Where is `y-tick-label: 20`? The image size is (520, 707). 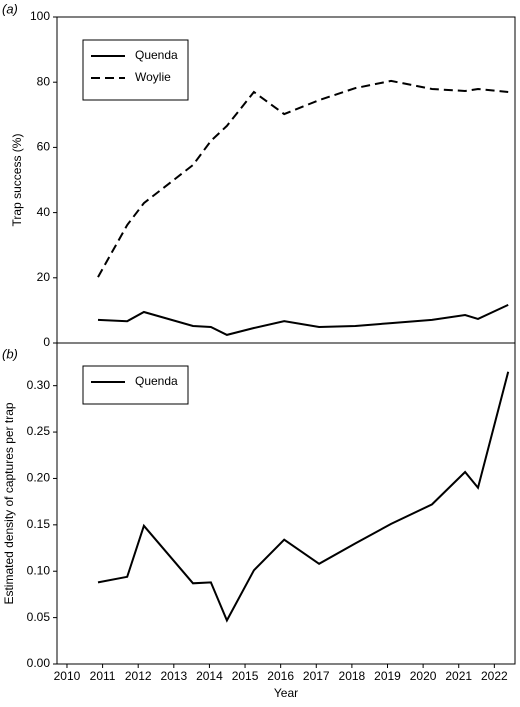
y-tick-label: 20 is located at coordinates (44, 277).